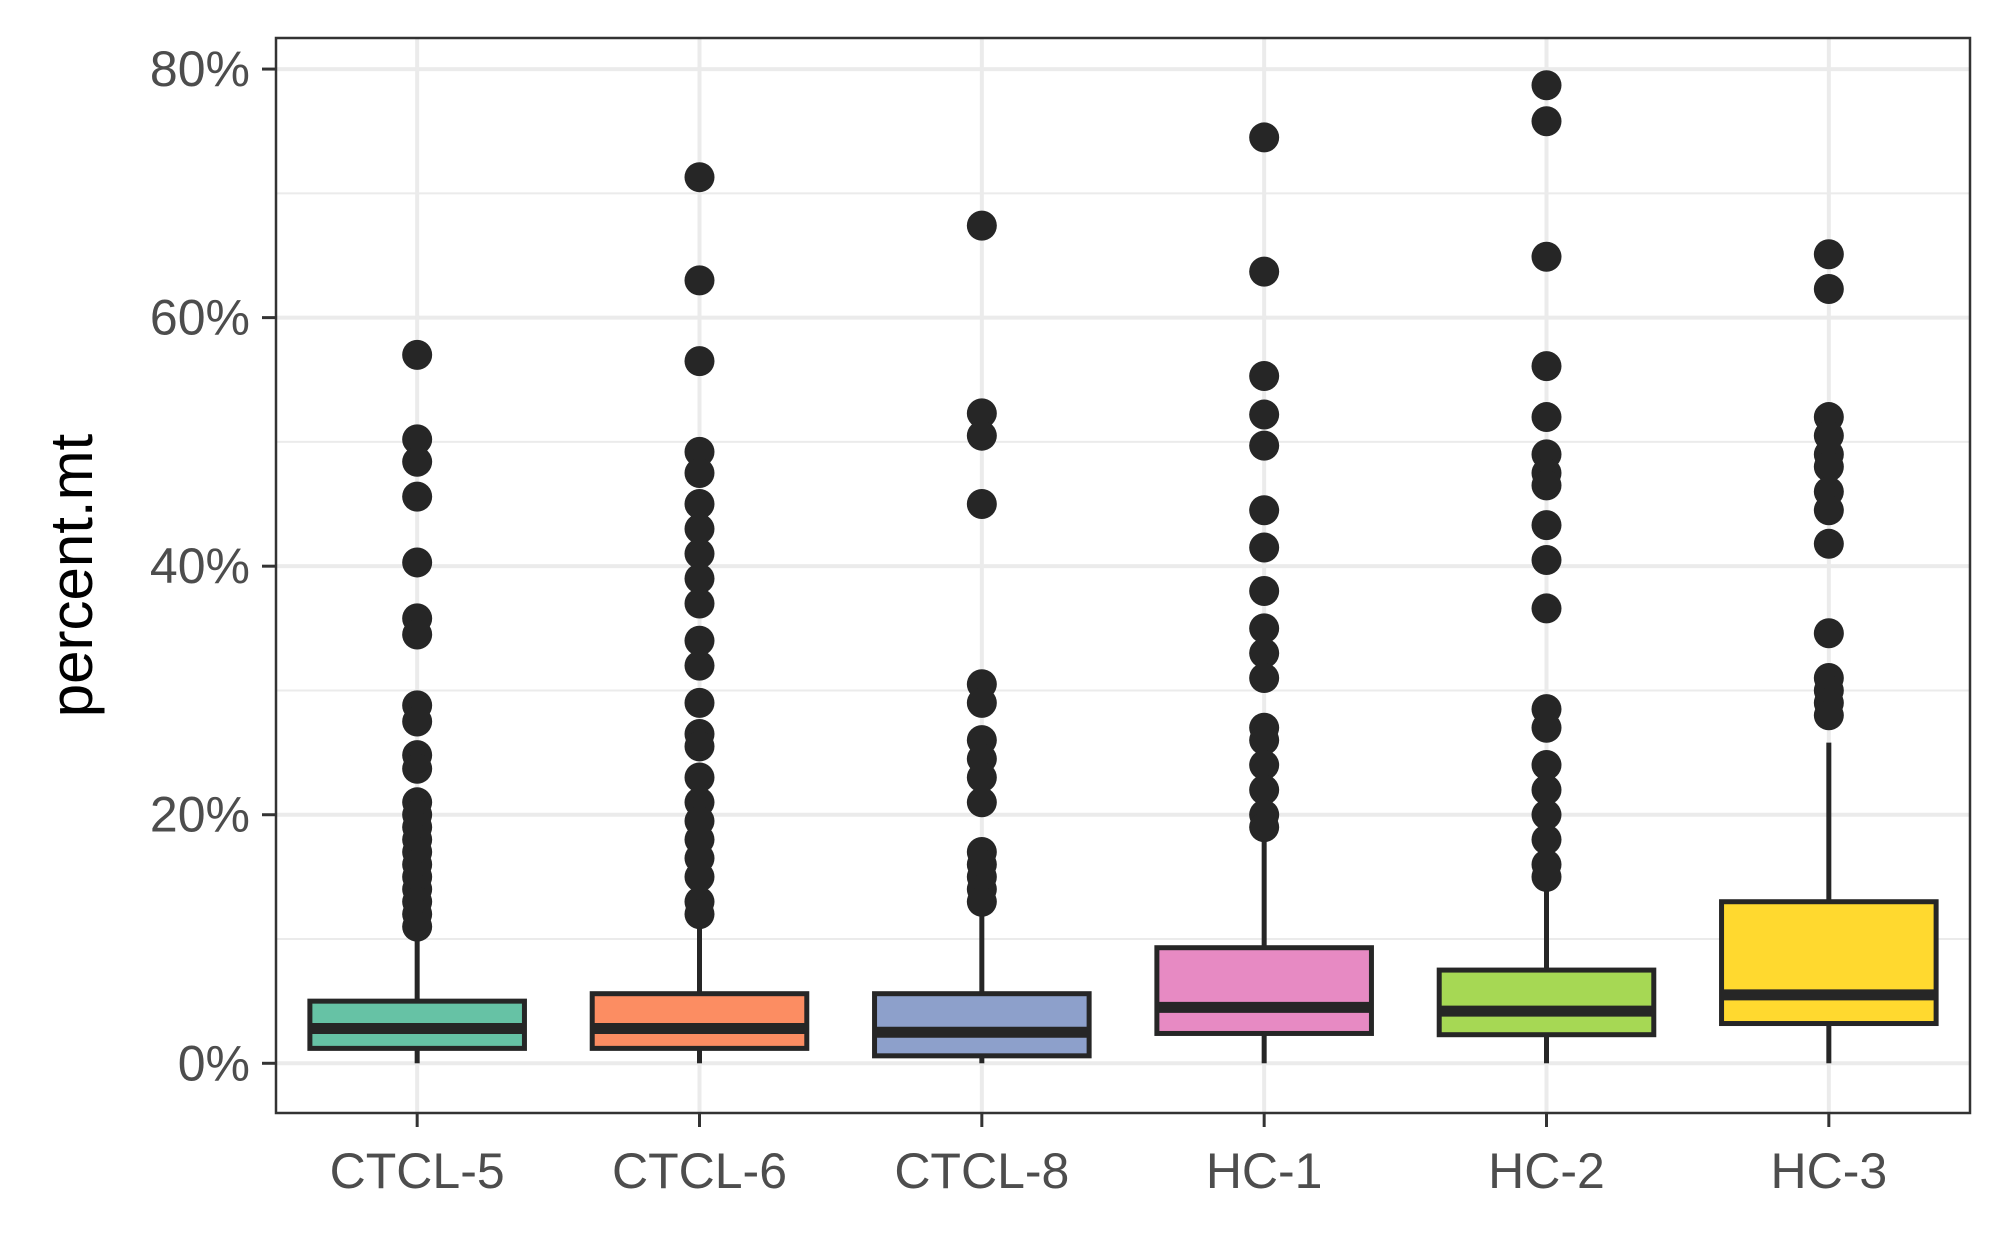  What do you see at coordinates (71, 575) in the screenshot?
I see `y-axis-title: percent.mt` at bounding box center [71, 575].